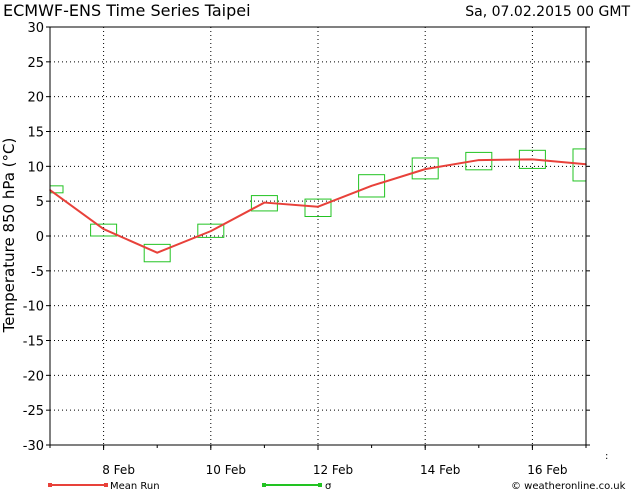 The image size is (634, 490). What do you see at coordinates (35, 63) in the screenshot?
I see `y-tick-label: 25` at bounding box center [35, 63].